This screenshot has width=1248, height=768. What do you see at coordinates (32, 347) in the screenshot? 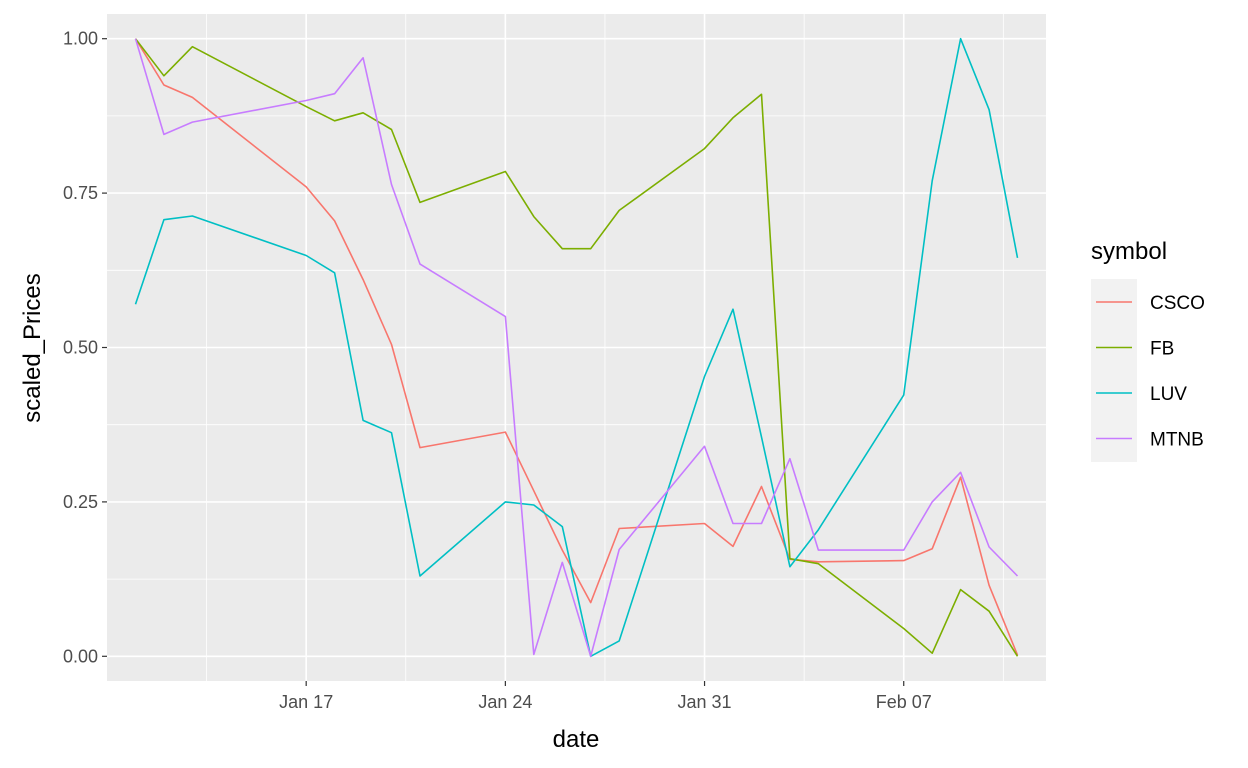
I see `y-axis-title: scaled_Prices` at bounding box center [32, 347].